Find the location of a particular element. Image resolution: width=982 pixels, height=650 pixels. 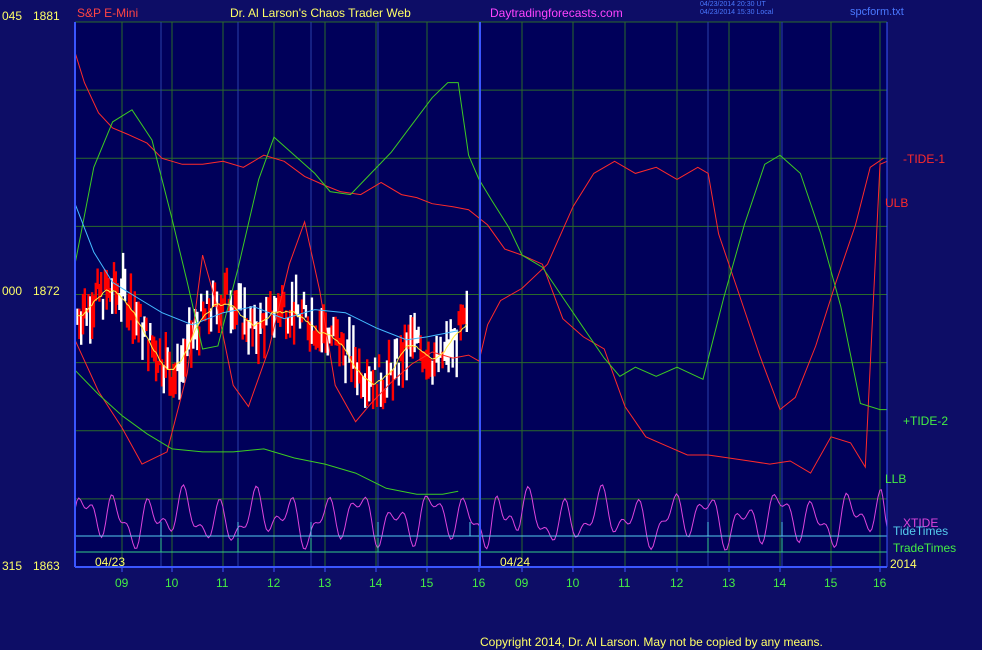

price-bars is located at coordinates (272, 331).